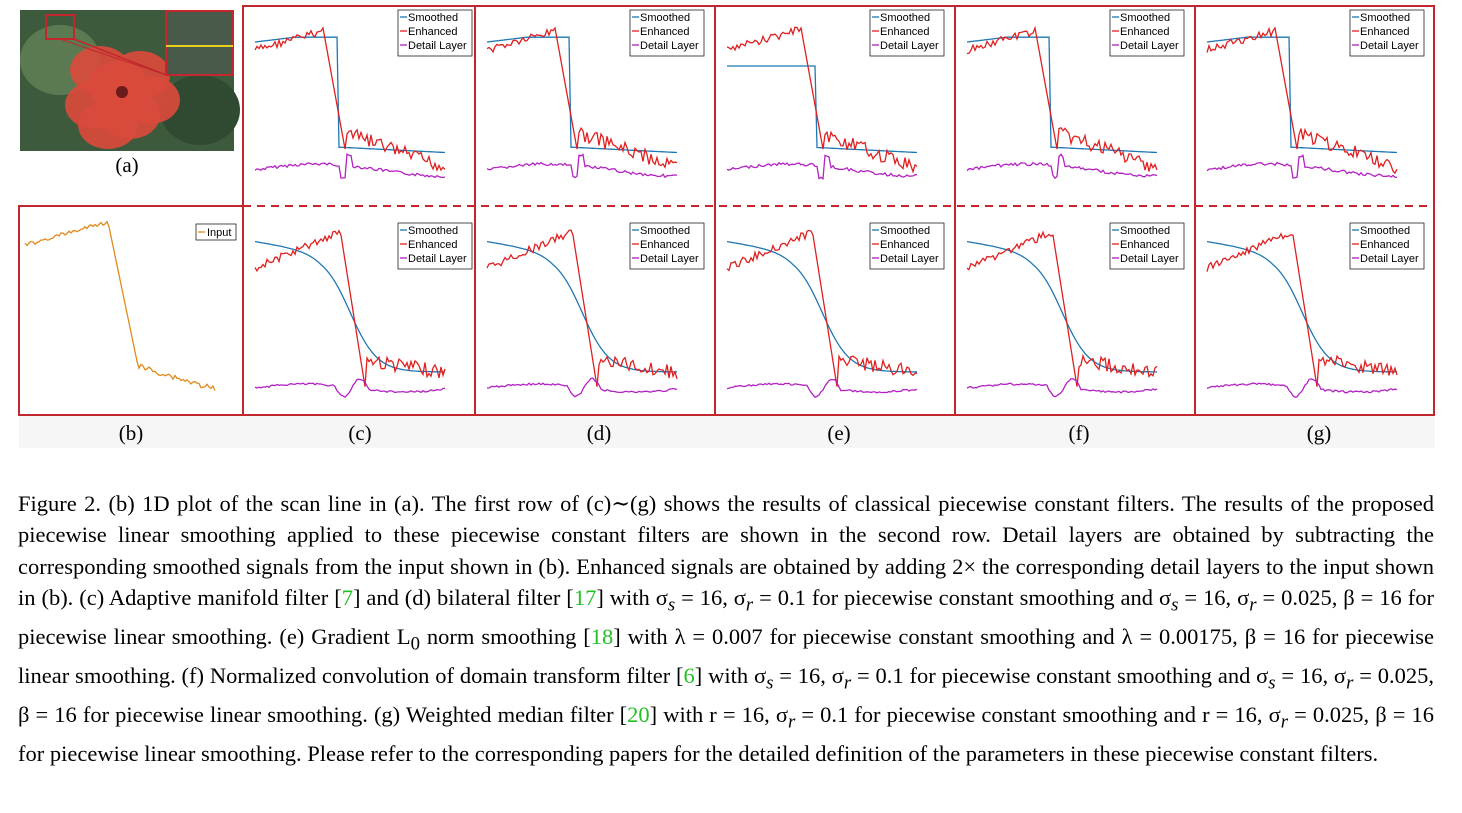 The image size is (1462, 813). What do you see at coordinates (505, 637) in the screenshot?
I see `caption-text: norm smoothing [` at bounding box center [505, 637].